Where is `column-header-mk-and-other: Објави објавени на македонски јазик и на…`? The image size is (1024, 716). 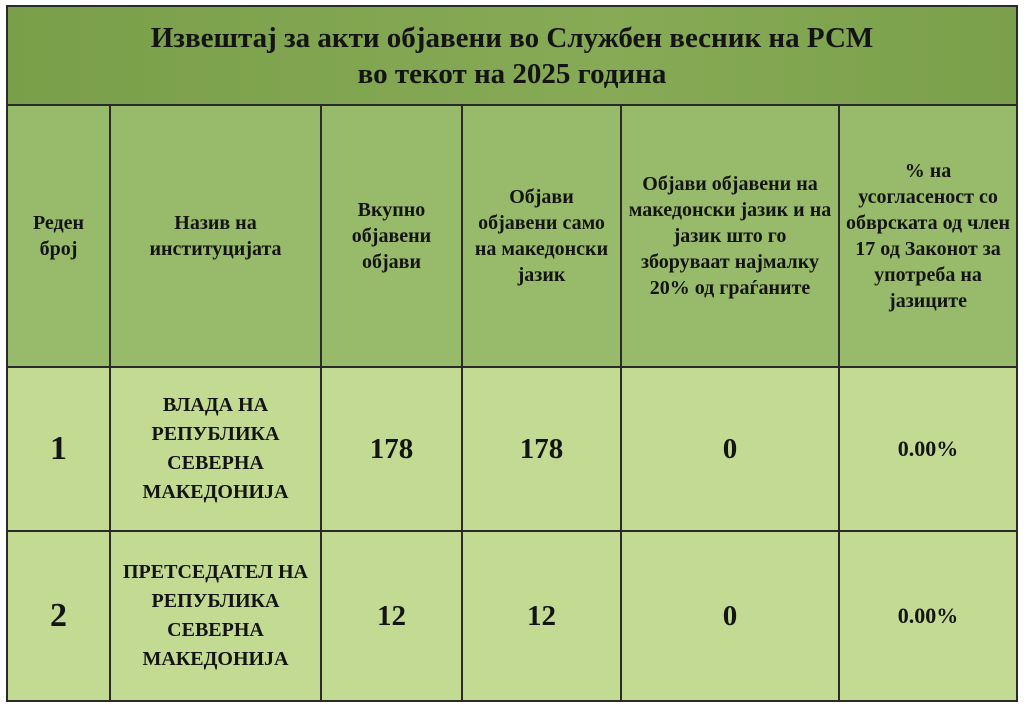 column-header-mk-and-other: Објави објавени на македонски јазик и на… is located at coordinates (730, 236).